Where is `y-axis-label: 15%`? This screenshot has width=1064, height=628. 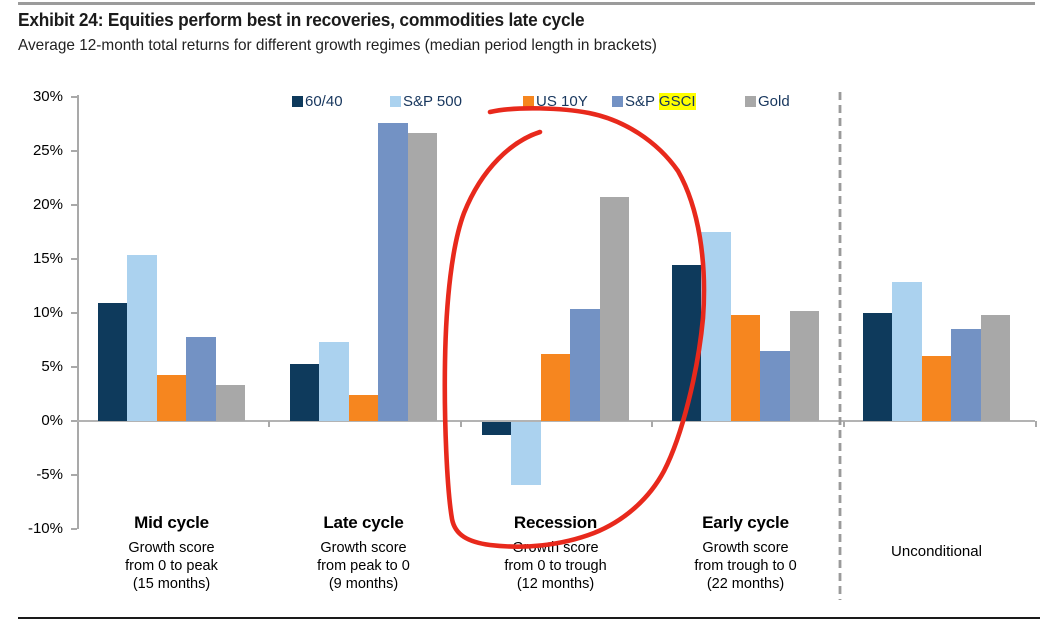
y-axis-label: 15% is located at coordinates (47, 258).